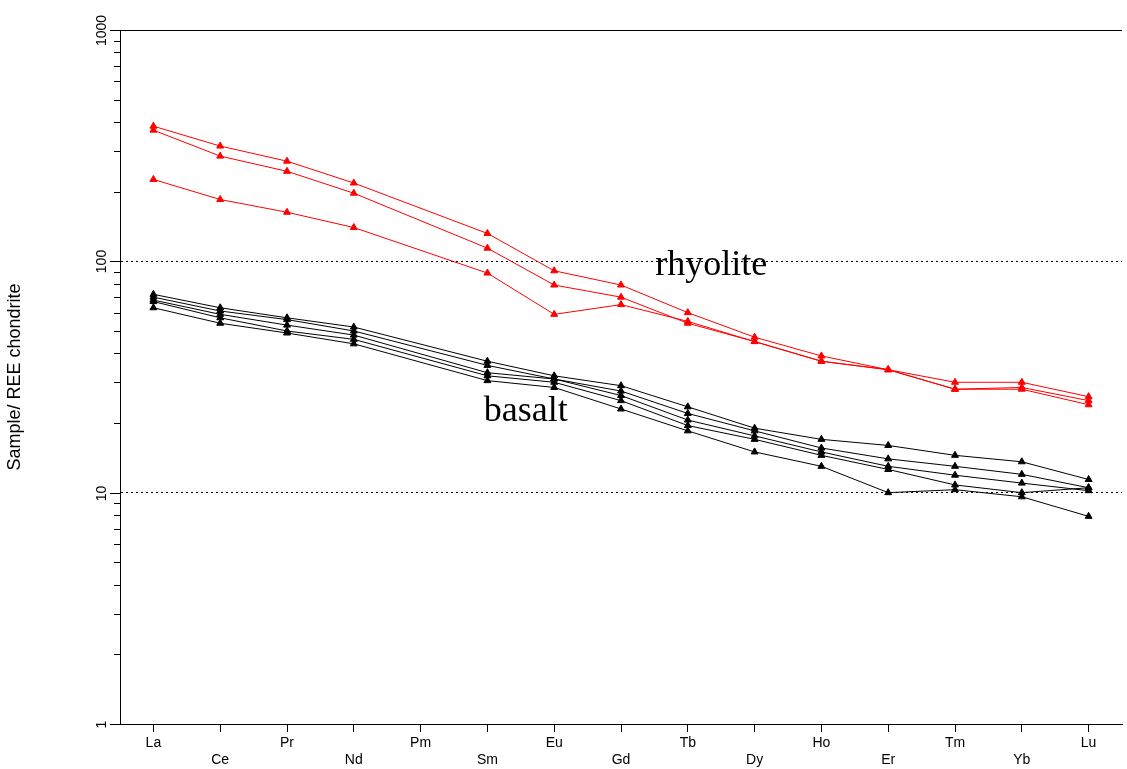 The width and height of the screenshot is (1127, 769). Describe the element at coordinates (13, 377) in the screenshot. I see `y-axis-title: Sample/ REE chondrite` at that location.